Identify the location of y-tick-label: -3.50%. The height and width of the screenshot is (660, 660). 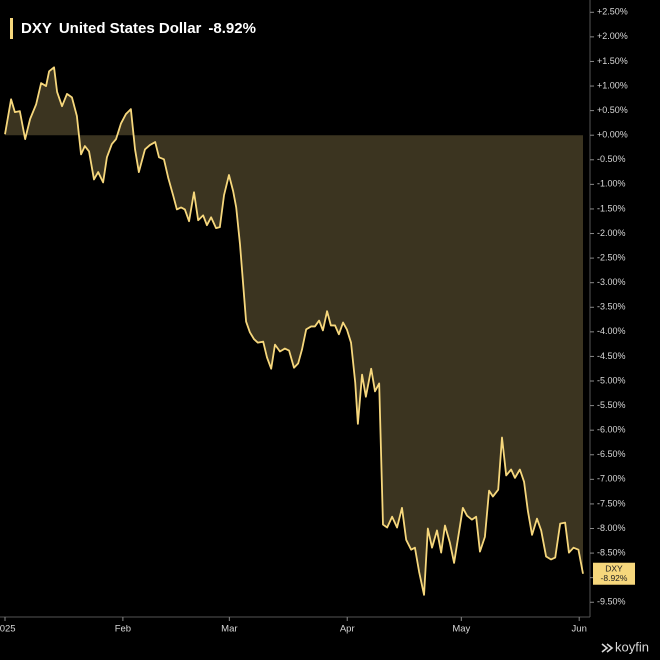
(611, 307).